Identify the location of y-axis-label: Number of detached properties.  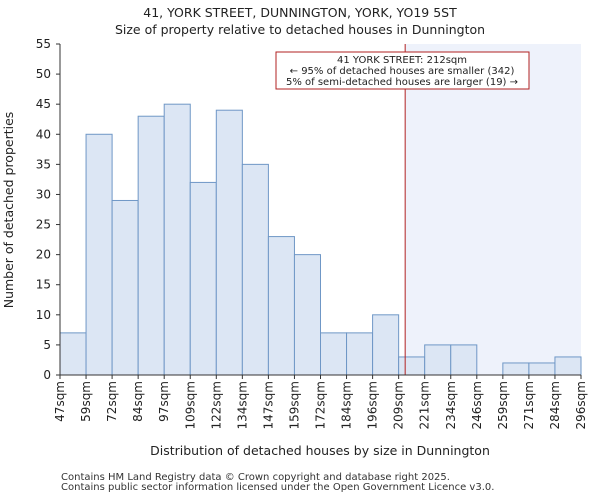
(8, 210).